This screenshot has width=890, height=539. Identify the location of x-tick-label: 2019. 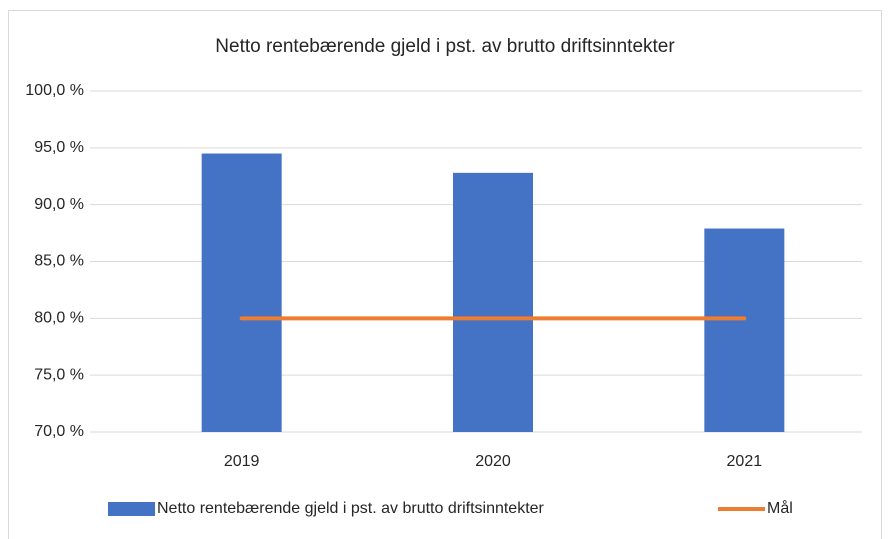
(242, 461).